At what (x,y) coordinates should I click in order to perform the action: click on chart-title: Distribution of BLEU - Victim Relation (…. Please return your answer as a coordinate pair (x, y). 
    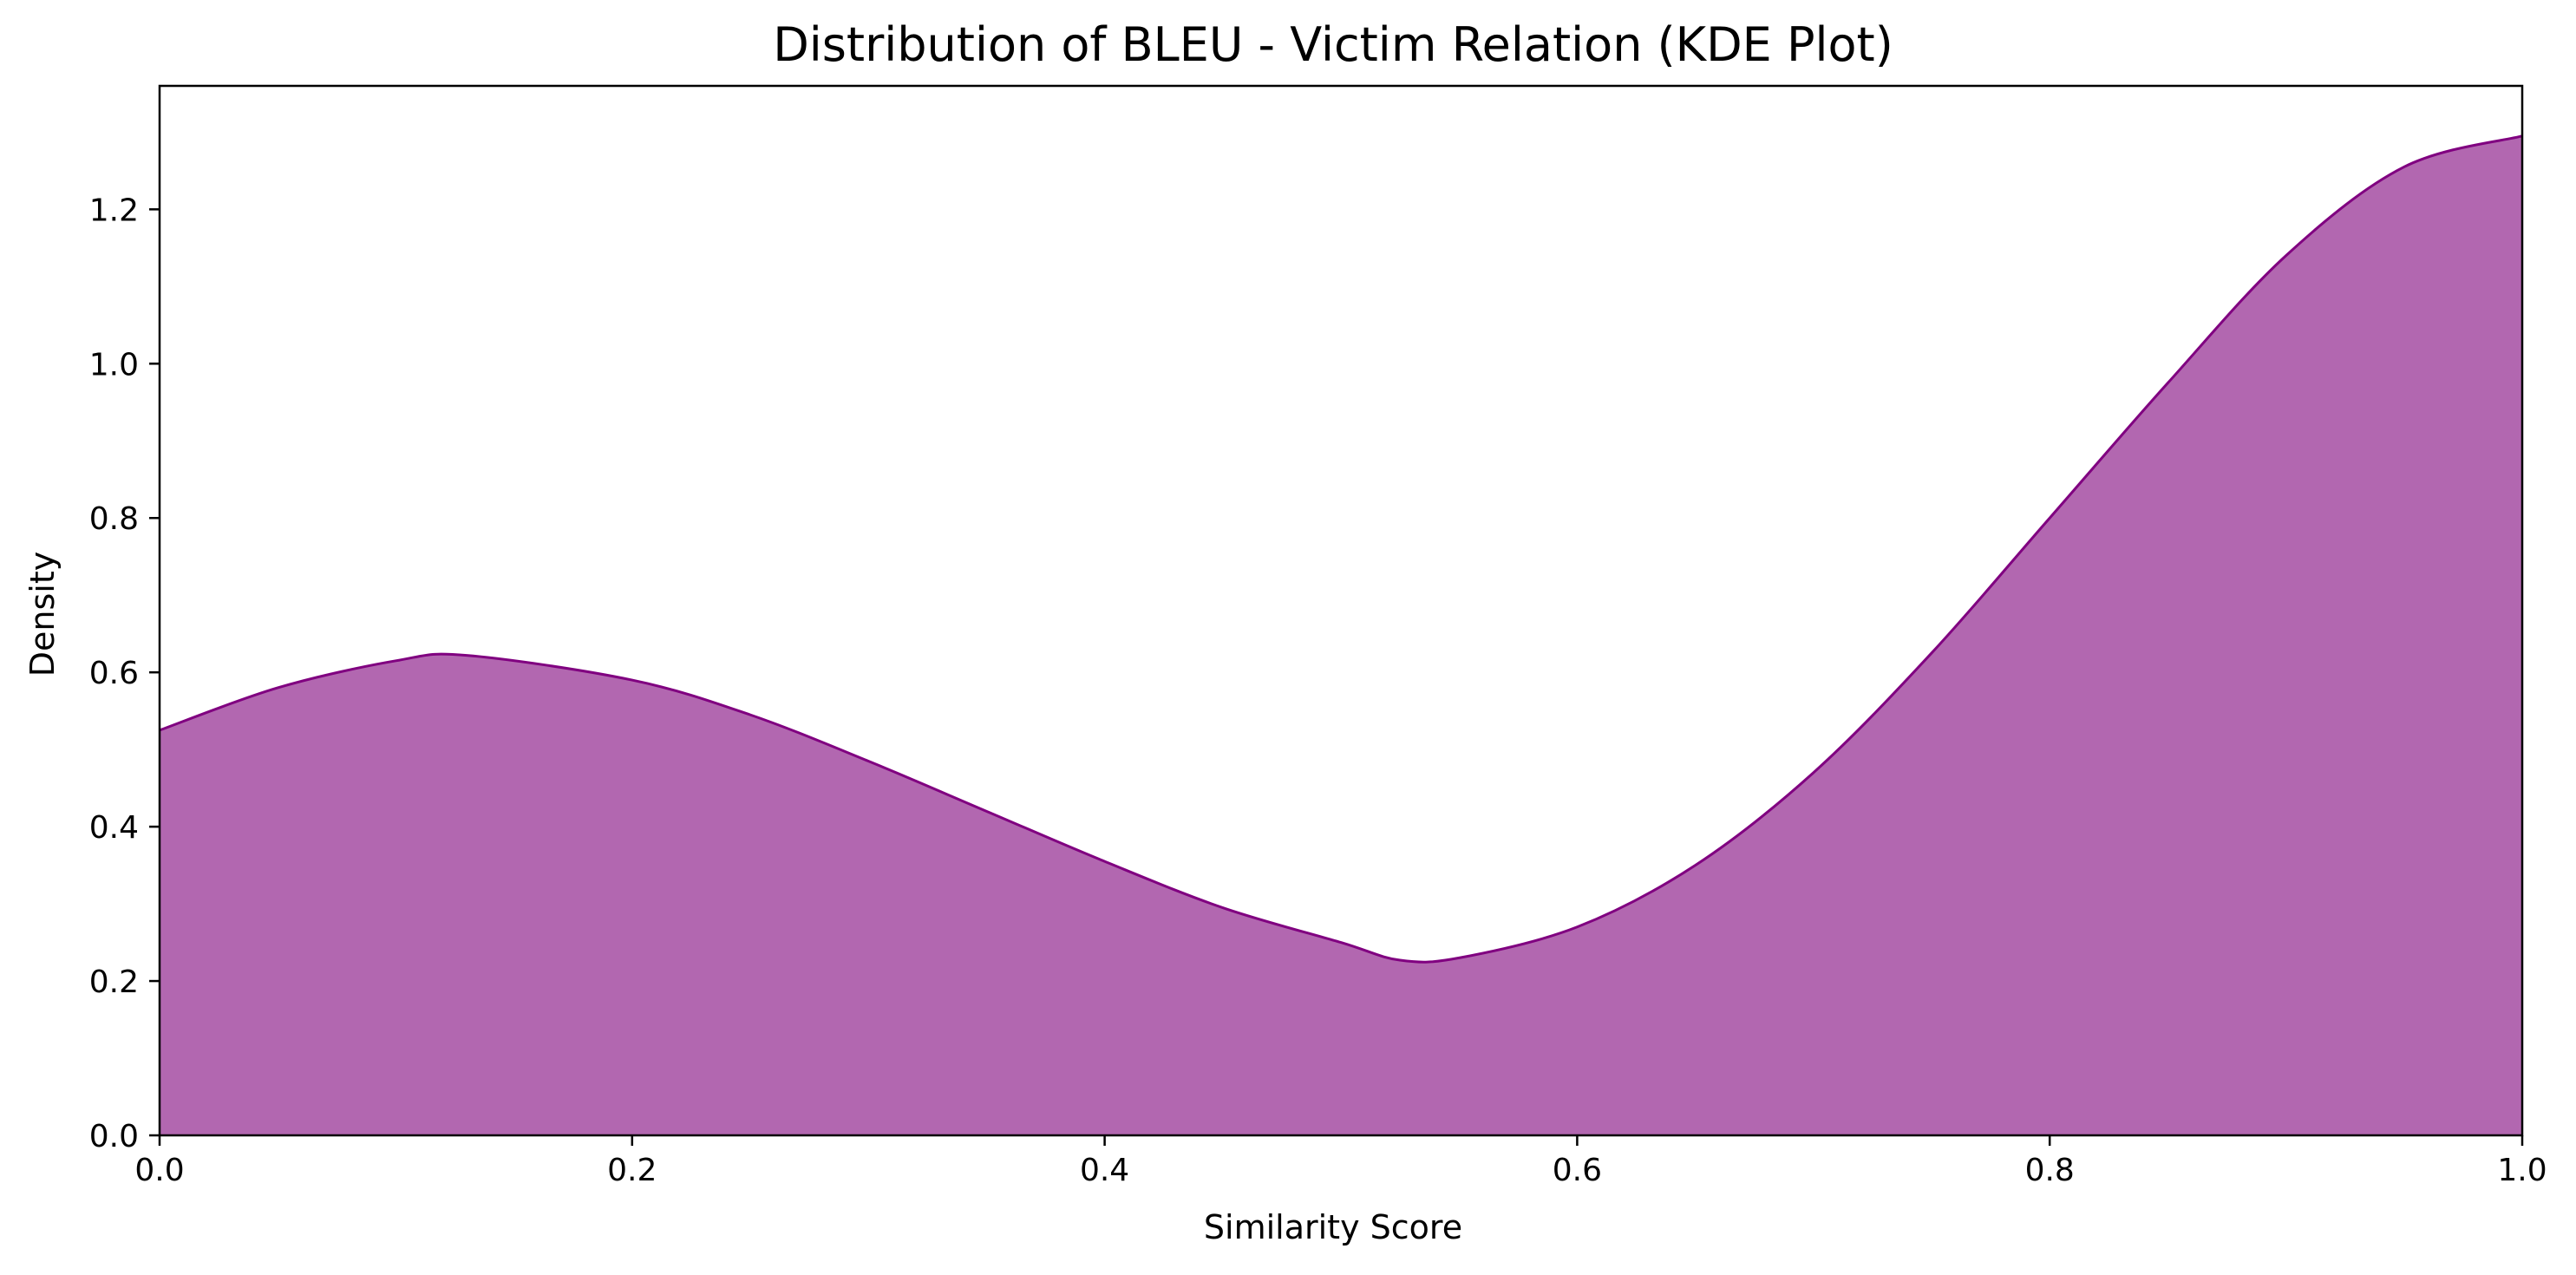
    Looking at the image, I should click on (1333, 44).